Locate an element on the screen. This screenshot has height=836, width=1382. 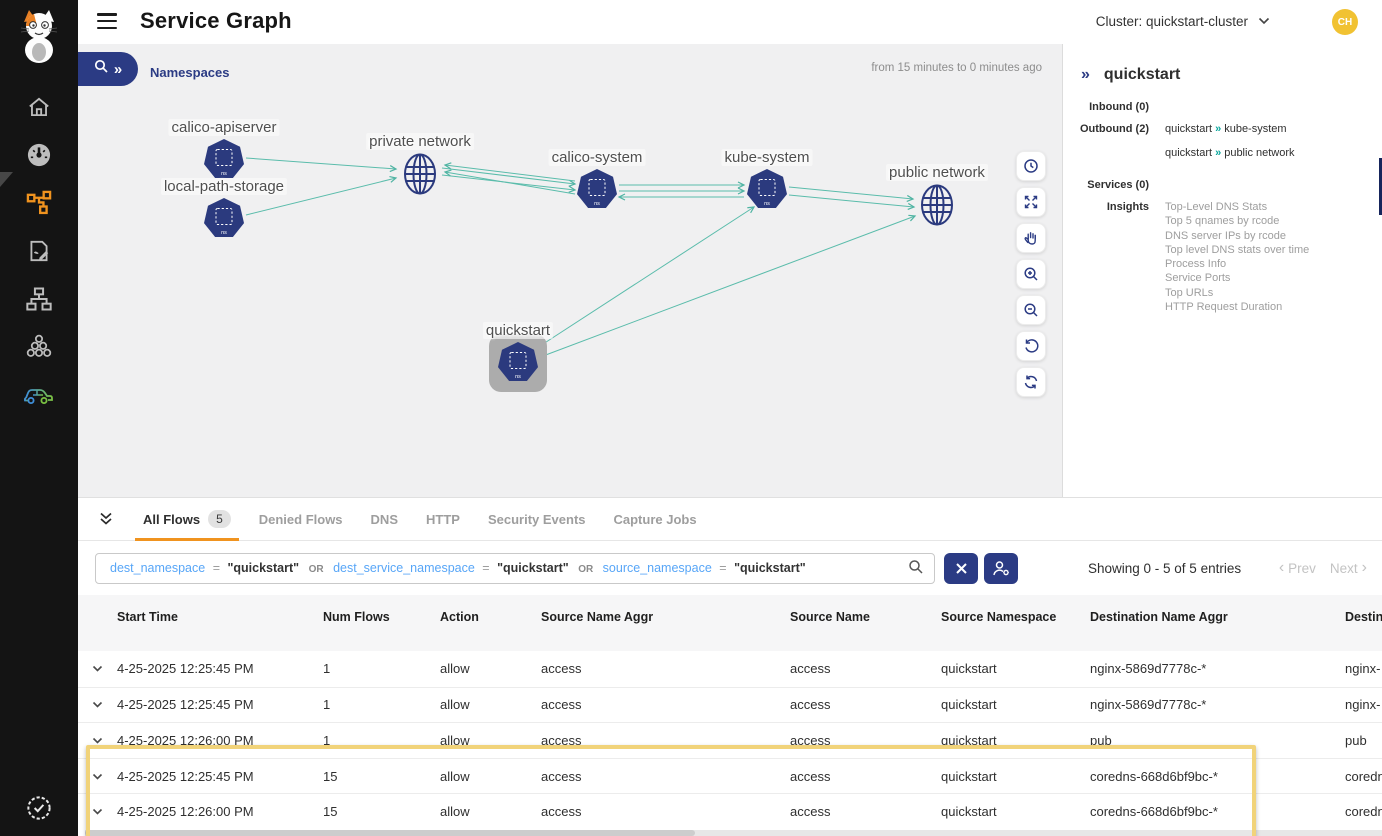
svg-text: ns is located at coordinates (518, 377).